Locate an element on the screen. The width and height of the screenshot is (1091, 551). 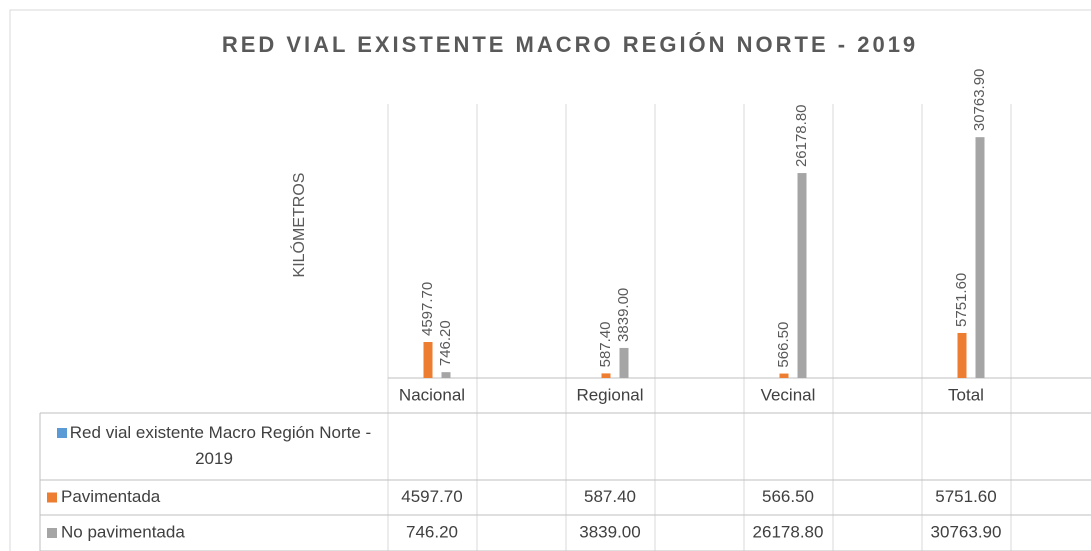
data-label: 5751.60 is located at coordinates (961, 300).